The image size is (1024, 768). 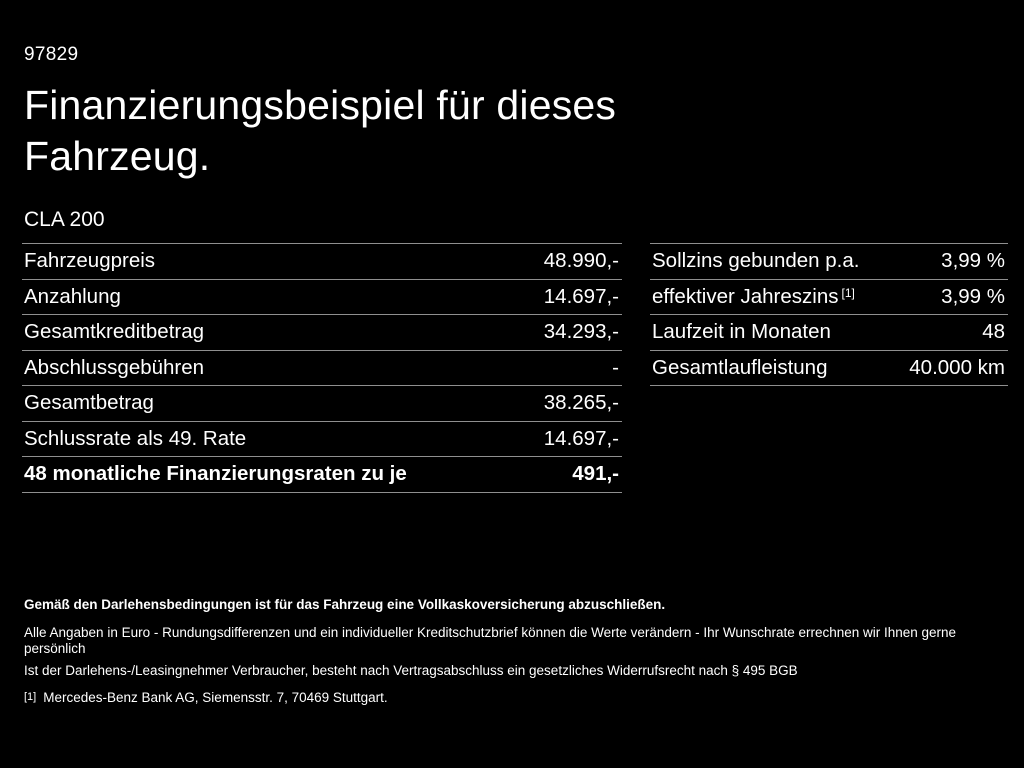 What do you see at coordinates (848, 292) in the screenshot?
I see `footnote-reference: [1]` at bounding box center [848, 292].